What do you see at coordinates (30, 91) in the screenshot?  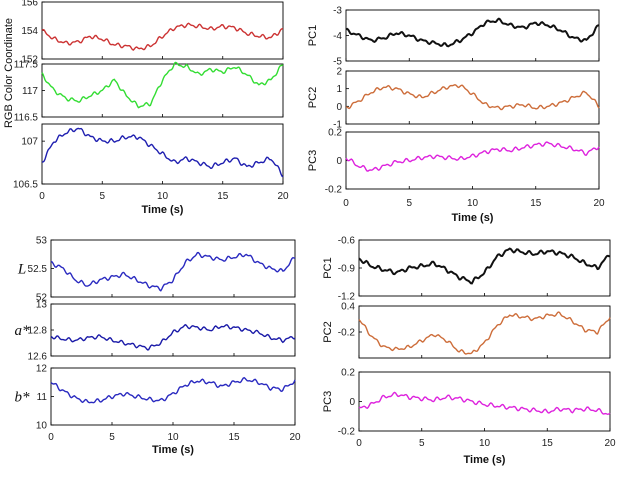 I see `y-tick-label: 117` at bounding box center [30, 91].